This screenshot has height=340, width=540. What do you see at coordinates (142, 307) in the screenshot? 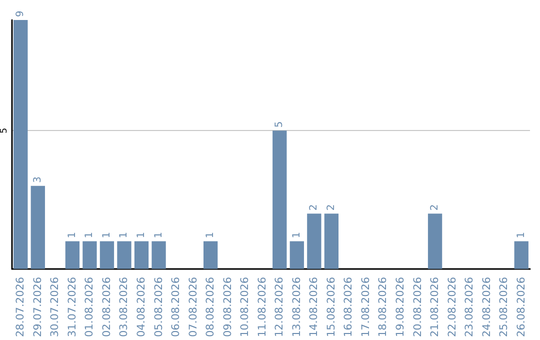
I see `x-tick-label: 04.08.2026` at bounding box center [142, 307].